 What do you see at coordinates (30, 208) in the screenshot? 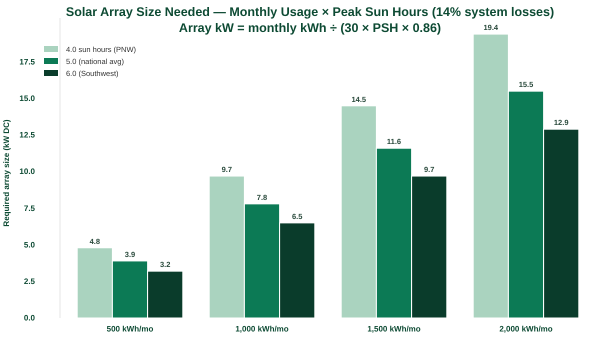
I see `y-tick-label: 7.5` at bounding box center [30, 208].